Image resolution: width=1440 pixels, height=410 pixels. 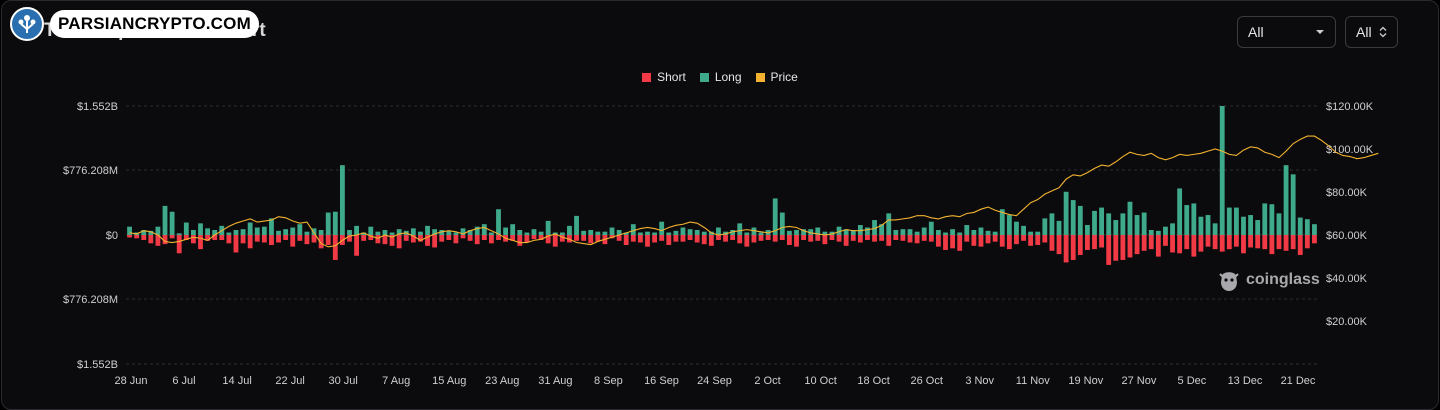 I want to click on x-axis-tick: 11 Nov, so click(x=1033, y=381).